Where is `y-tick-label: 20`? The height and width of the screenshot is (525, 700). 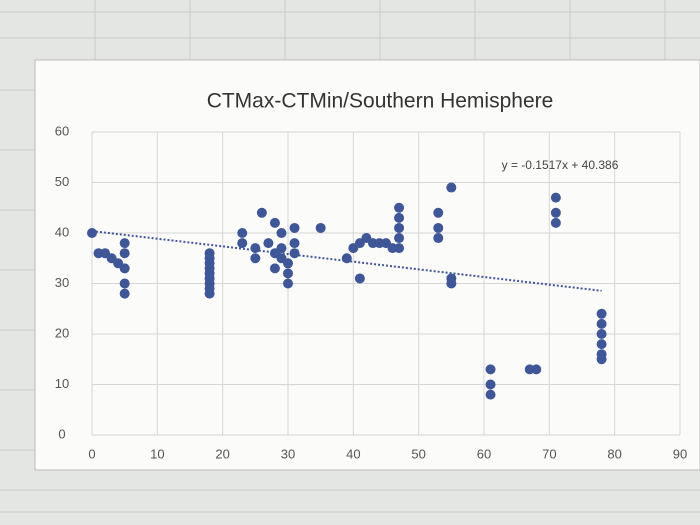
y-tick-label: 20 is located at coordinates (62, 332).